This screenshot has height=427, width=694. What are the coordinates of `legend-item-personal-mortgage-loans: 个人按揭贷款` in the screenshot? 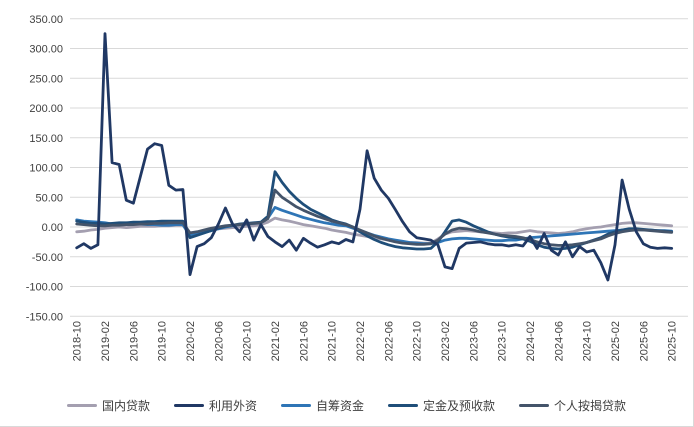 It's located at (572, 405).